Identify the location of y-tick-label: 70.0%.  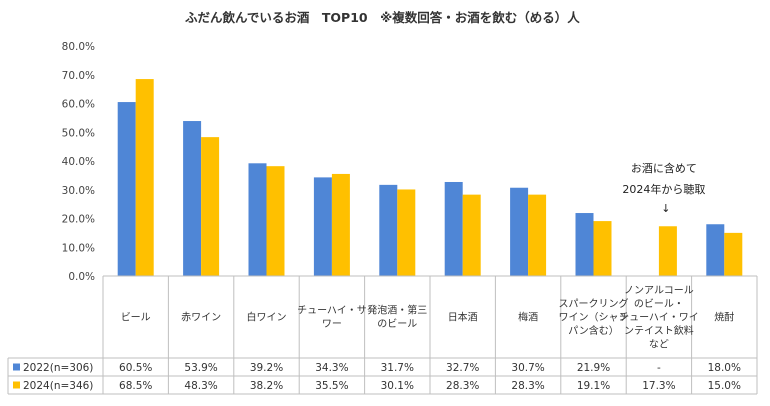
(78, 76).